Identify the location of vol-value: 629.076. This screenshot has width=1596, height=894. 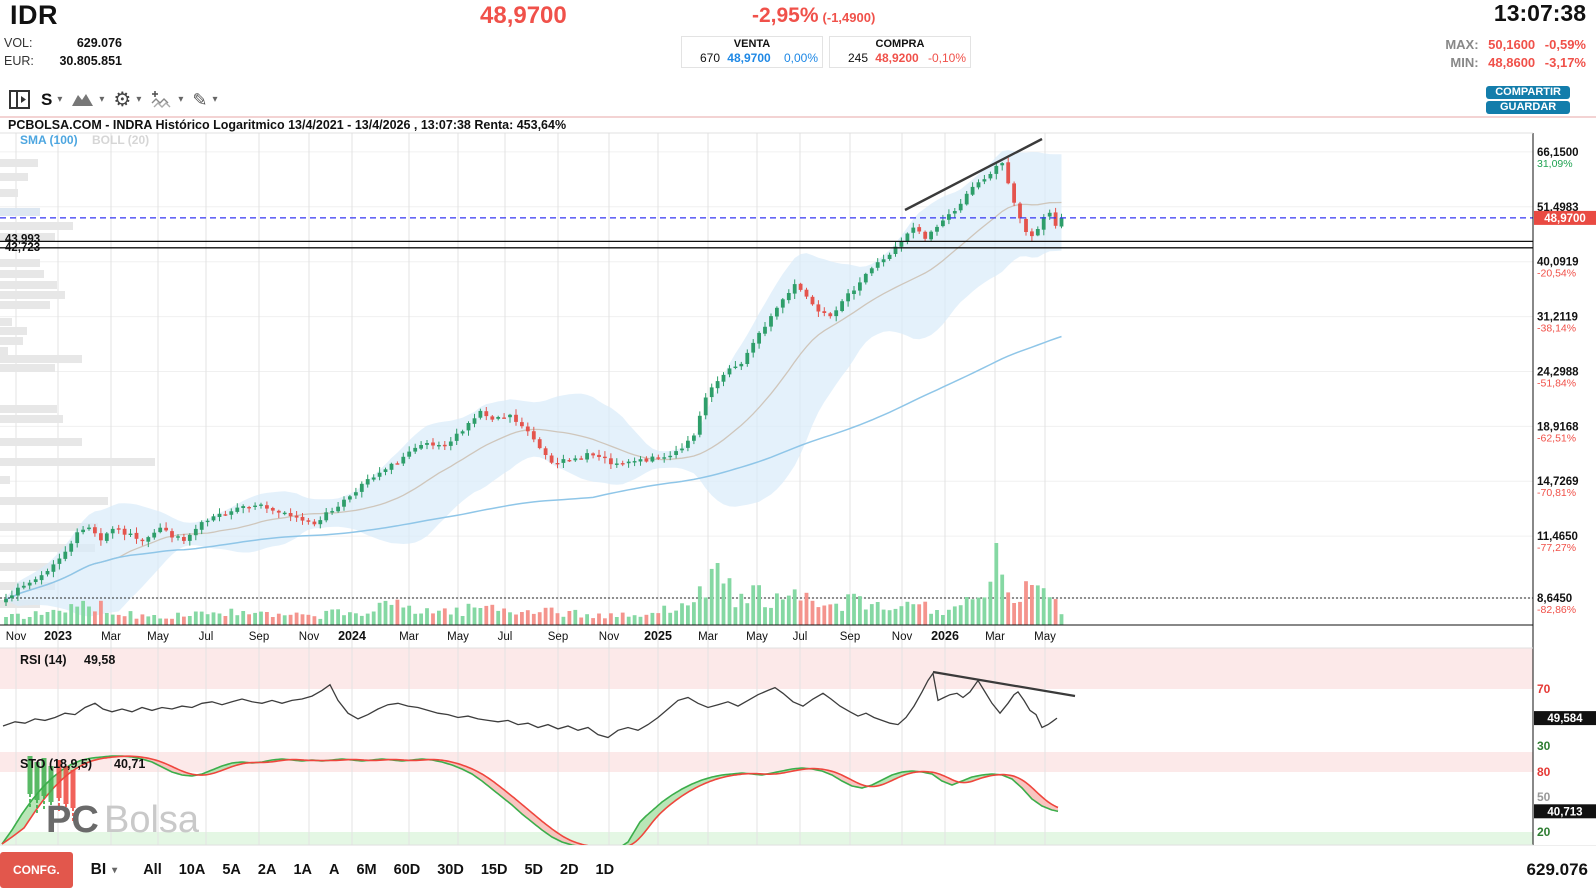
(99, 43).